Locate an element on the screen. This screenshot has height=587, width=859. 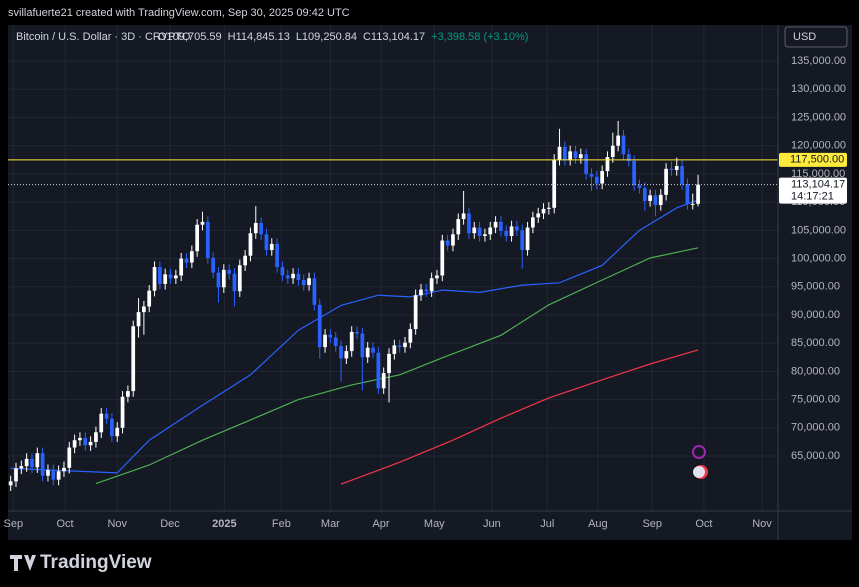
brand: TradingView is located at coordinates (96, 562).